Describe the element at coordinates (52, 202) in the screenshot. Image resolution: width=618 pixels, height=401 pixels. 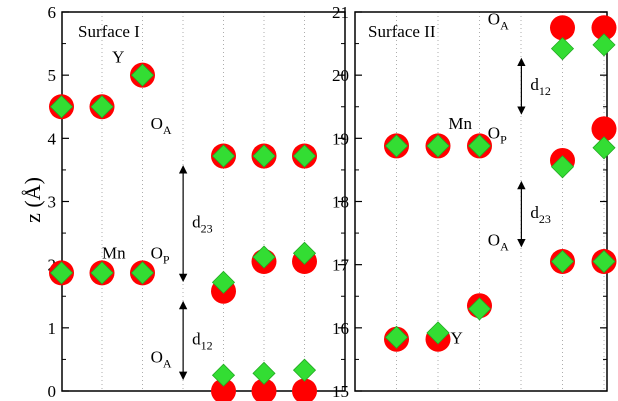
I see `y-tick-label: 3` at that location.